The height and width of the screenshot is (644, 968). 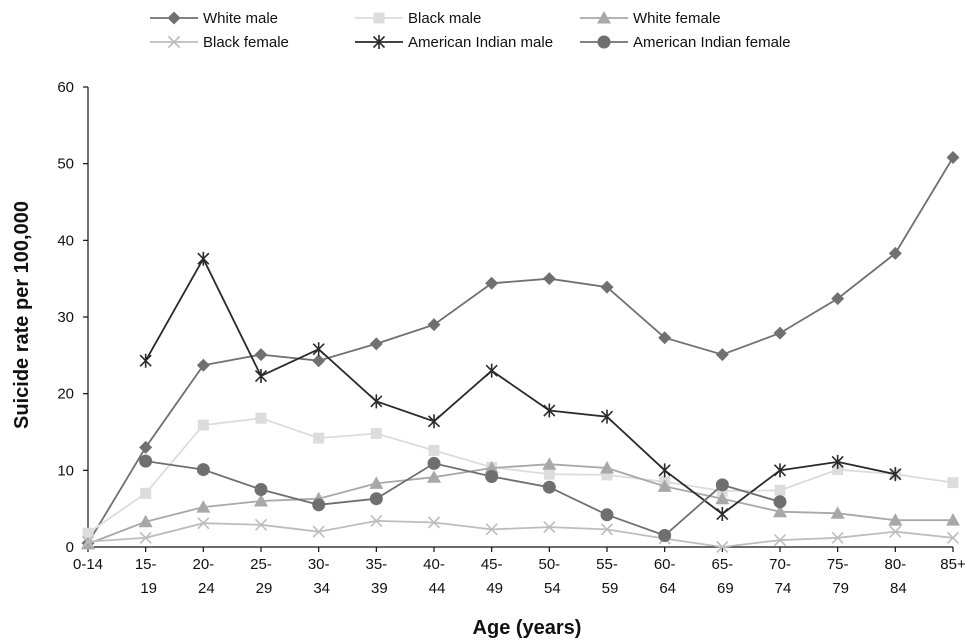 I want to click on legend-item-white-male: White male, so click(x=214, y=18).